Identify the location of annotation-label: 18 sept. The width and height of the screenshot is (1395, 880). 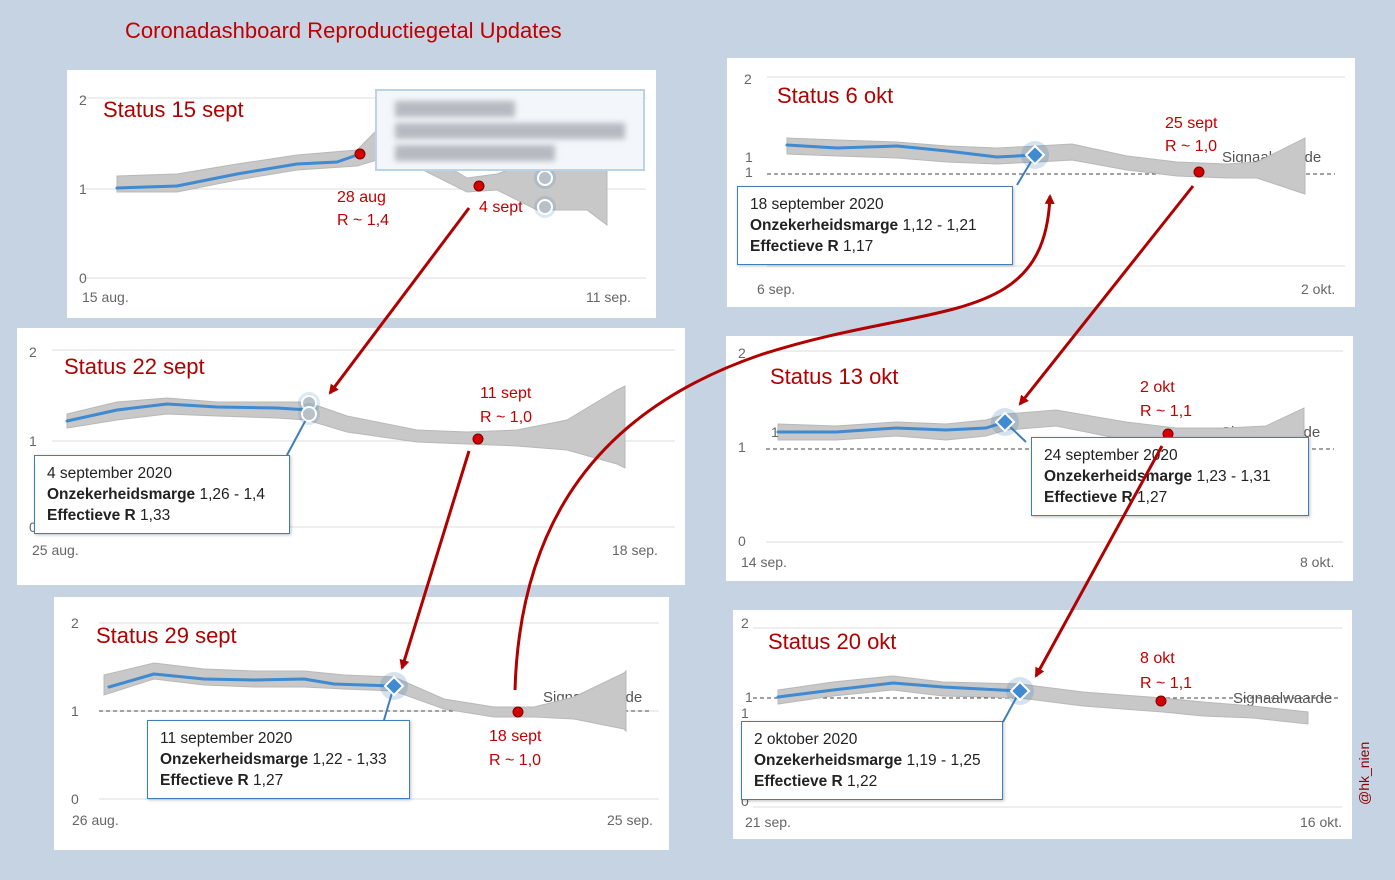
(515, 736).